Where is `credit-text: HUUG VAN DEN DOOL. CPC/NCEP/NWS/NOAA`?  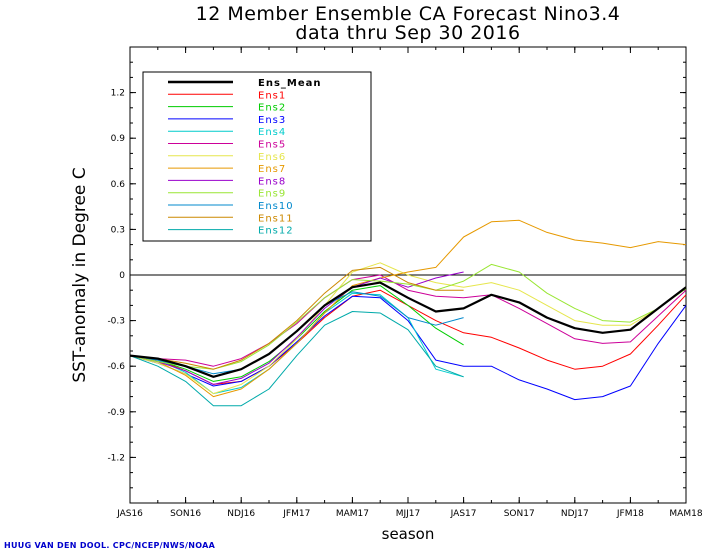
credit-text: HUUG VAN DEN DOOL. CPC/NCEP/NWS/NOAA is located at coordinates (110, 545).